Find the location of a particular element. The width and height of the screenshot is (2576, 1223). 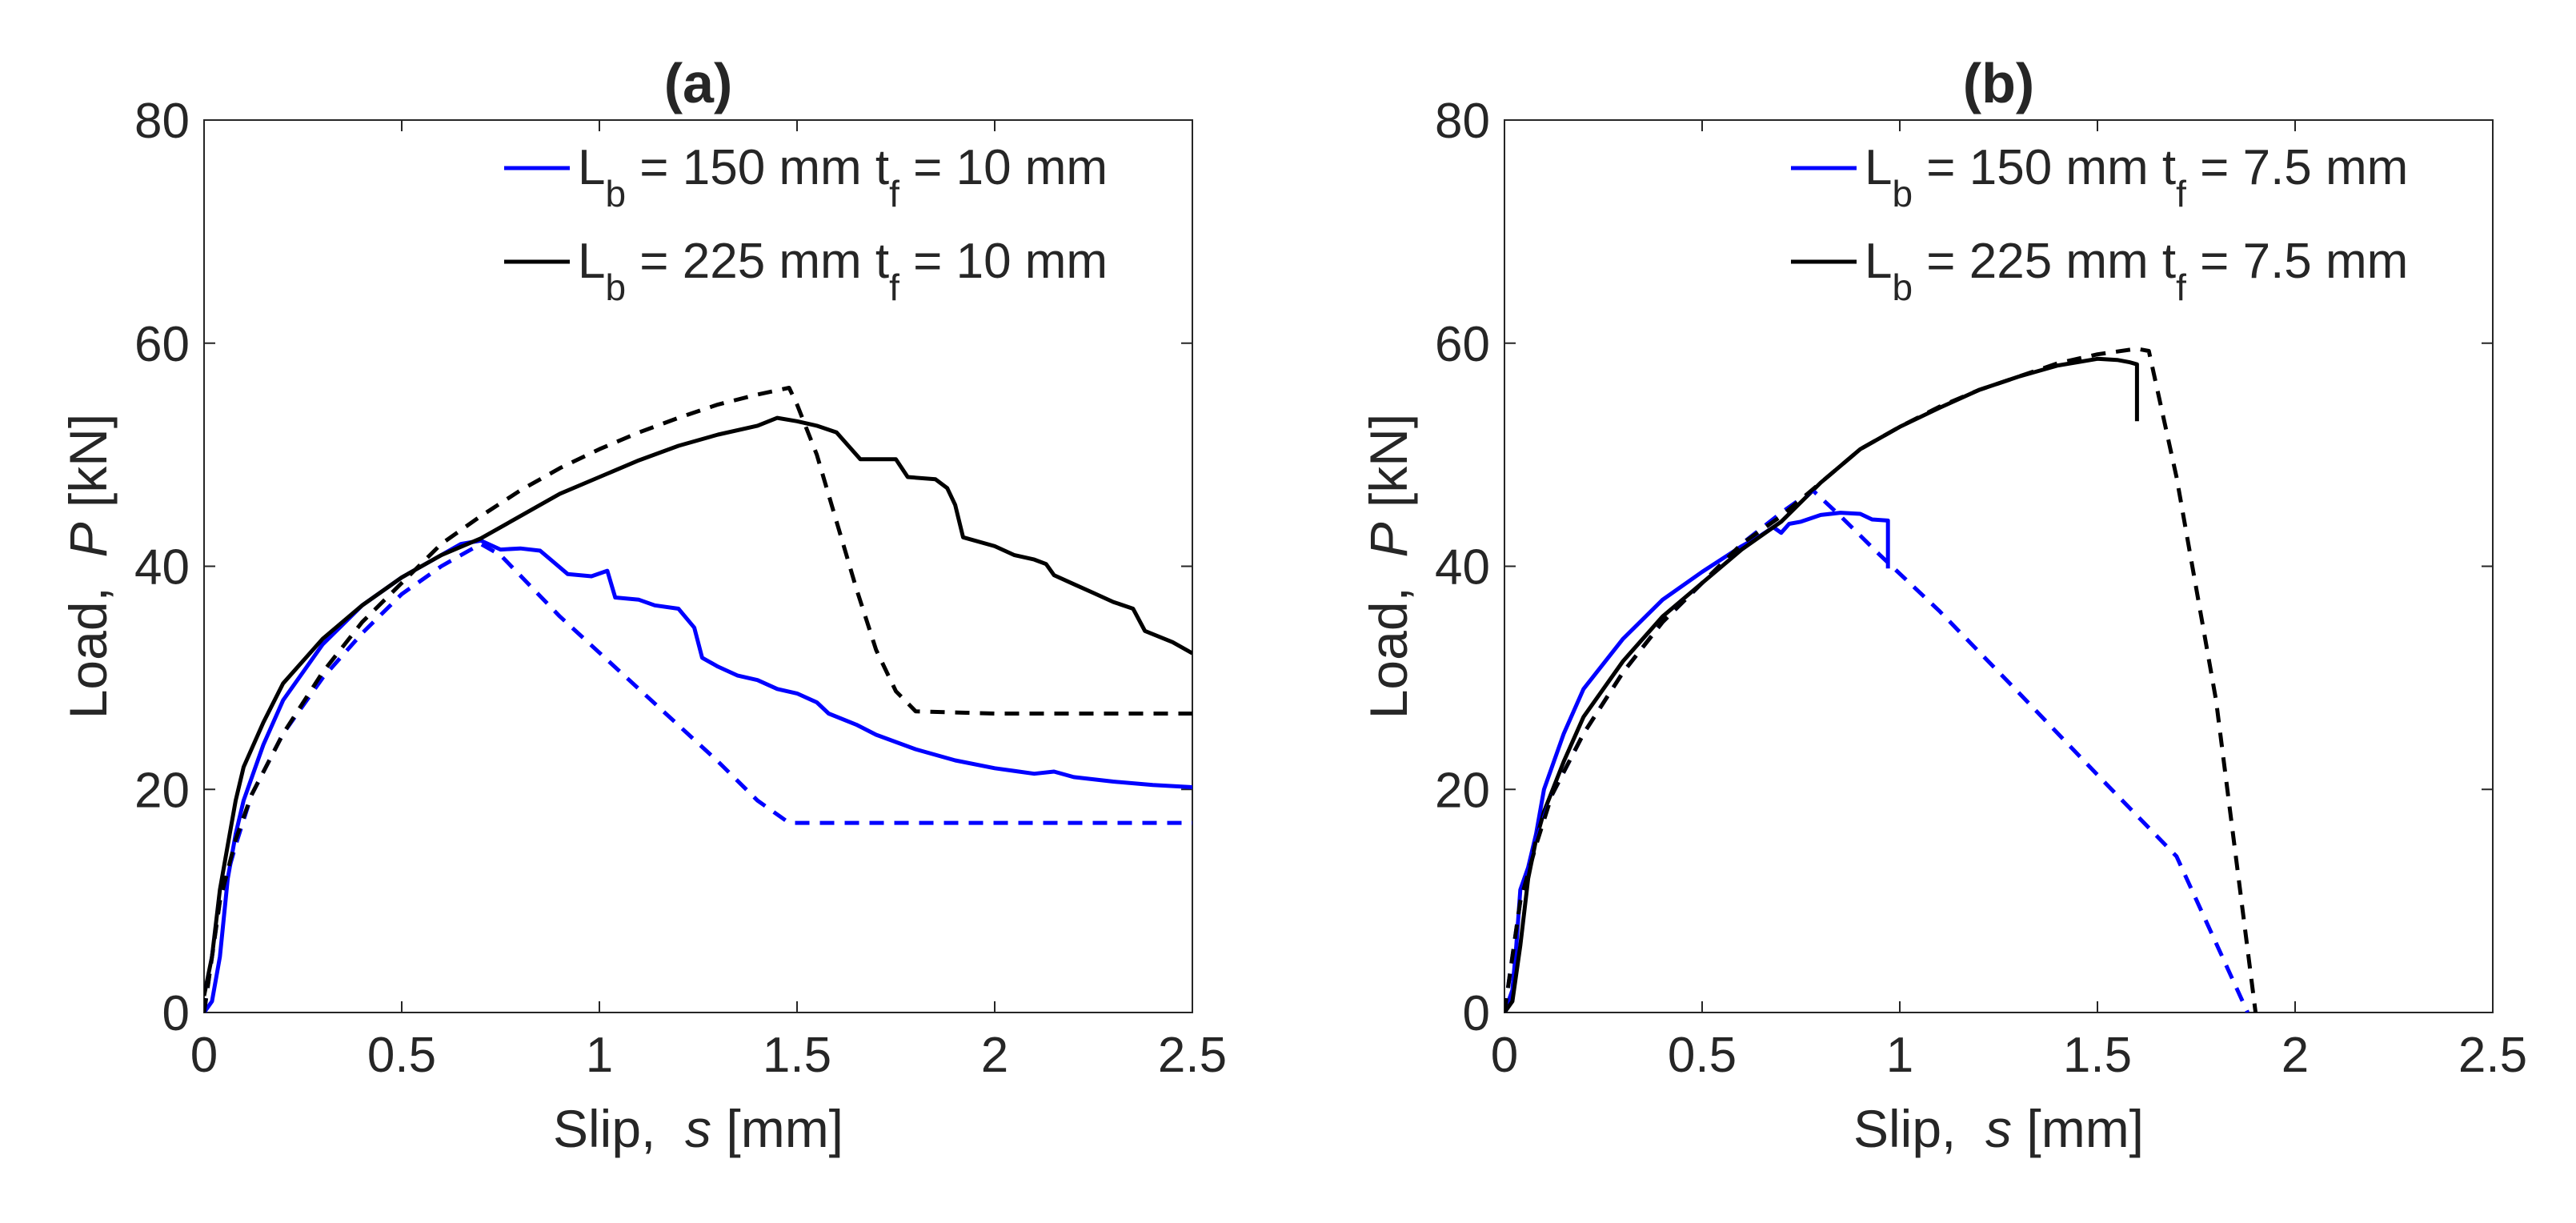

chart-title: (b) is located at coordinates (1998, 83).